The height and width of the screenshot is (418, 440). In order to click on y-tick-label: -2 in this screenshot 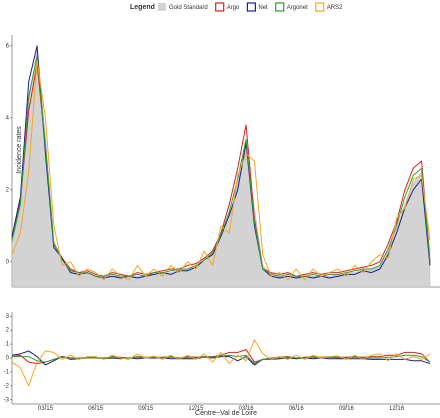, I will do `click(7, 386)`.